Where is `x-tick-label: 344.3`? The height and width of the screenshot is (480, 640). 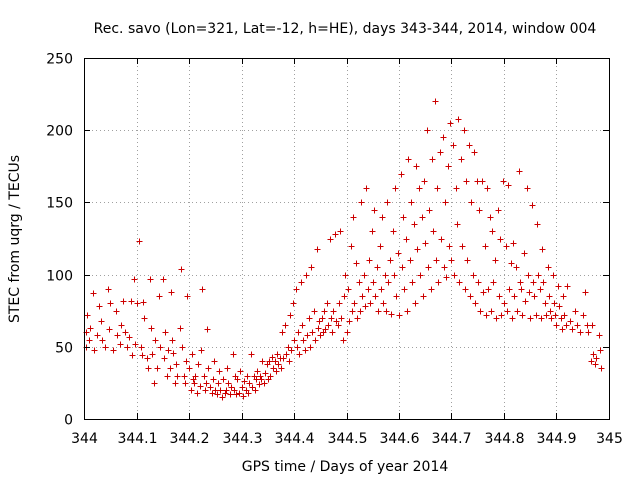 x-tick-label: 344.3 is located at coordinates (242, 439).